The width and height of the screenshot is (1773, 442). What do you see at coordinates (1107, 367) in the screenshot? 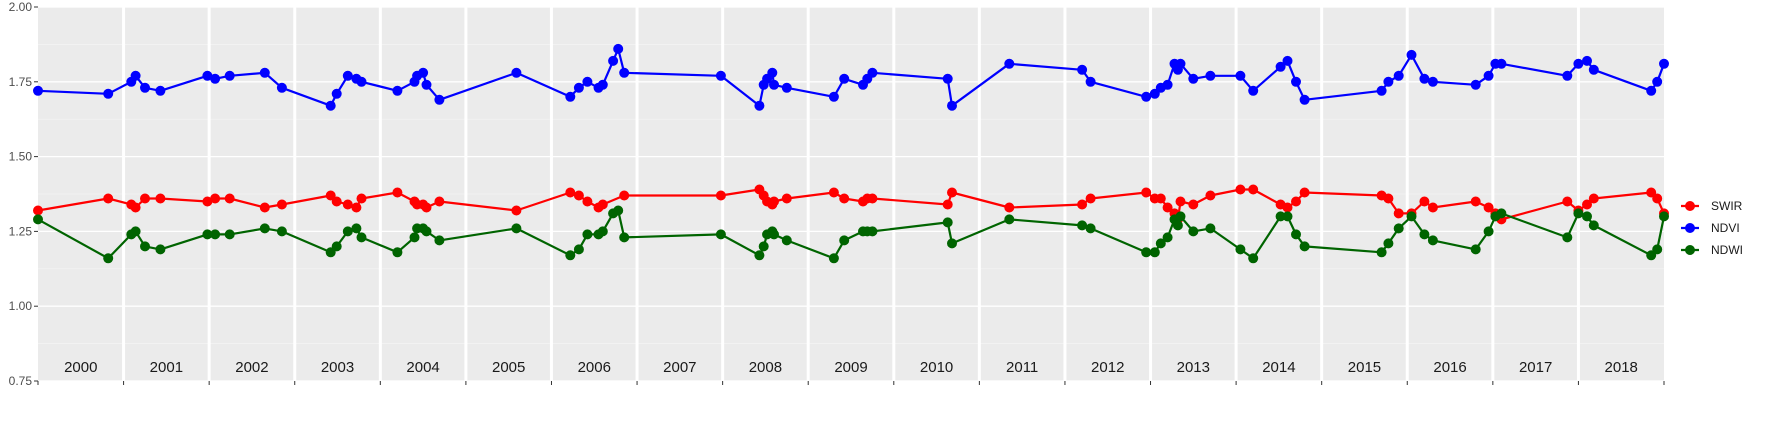
I see `year-label: 2012` at bounding box center [1107, 367].